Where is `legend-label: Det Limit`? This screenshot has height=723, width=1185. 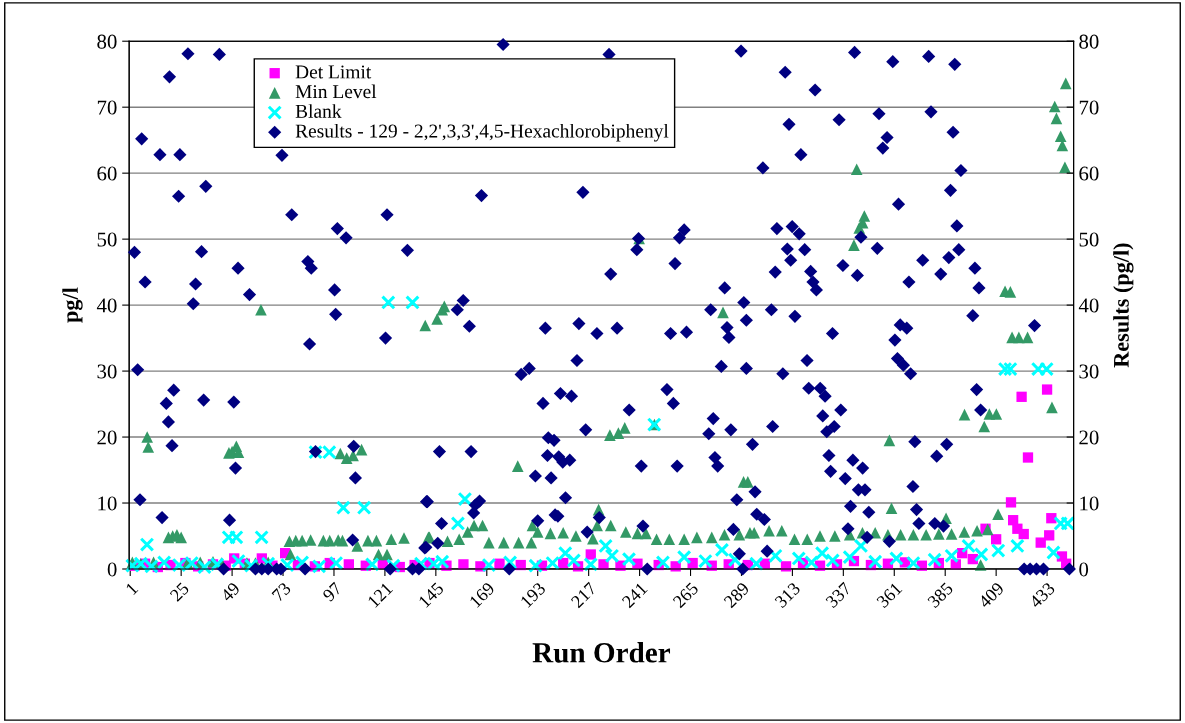 legend-label: Det Limit is located at coordinates (333, 72).